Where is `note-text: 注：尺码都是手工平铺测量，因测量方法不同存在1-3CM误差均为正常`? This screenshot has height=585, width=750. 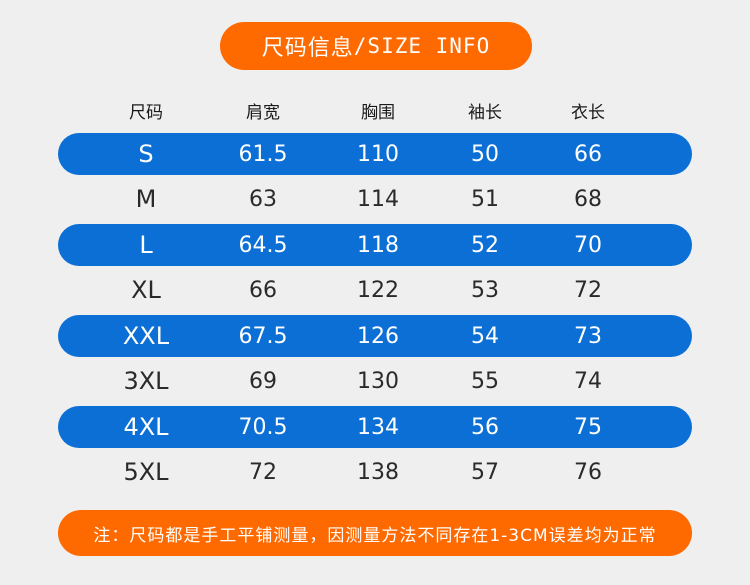 note-text: 注：尺码都是手工平铺测量，因测量方法不同存在1-3CM误差均为正常 is located at coordinates (375, 535).